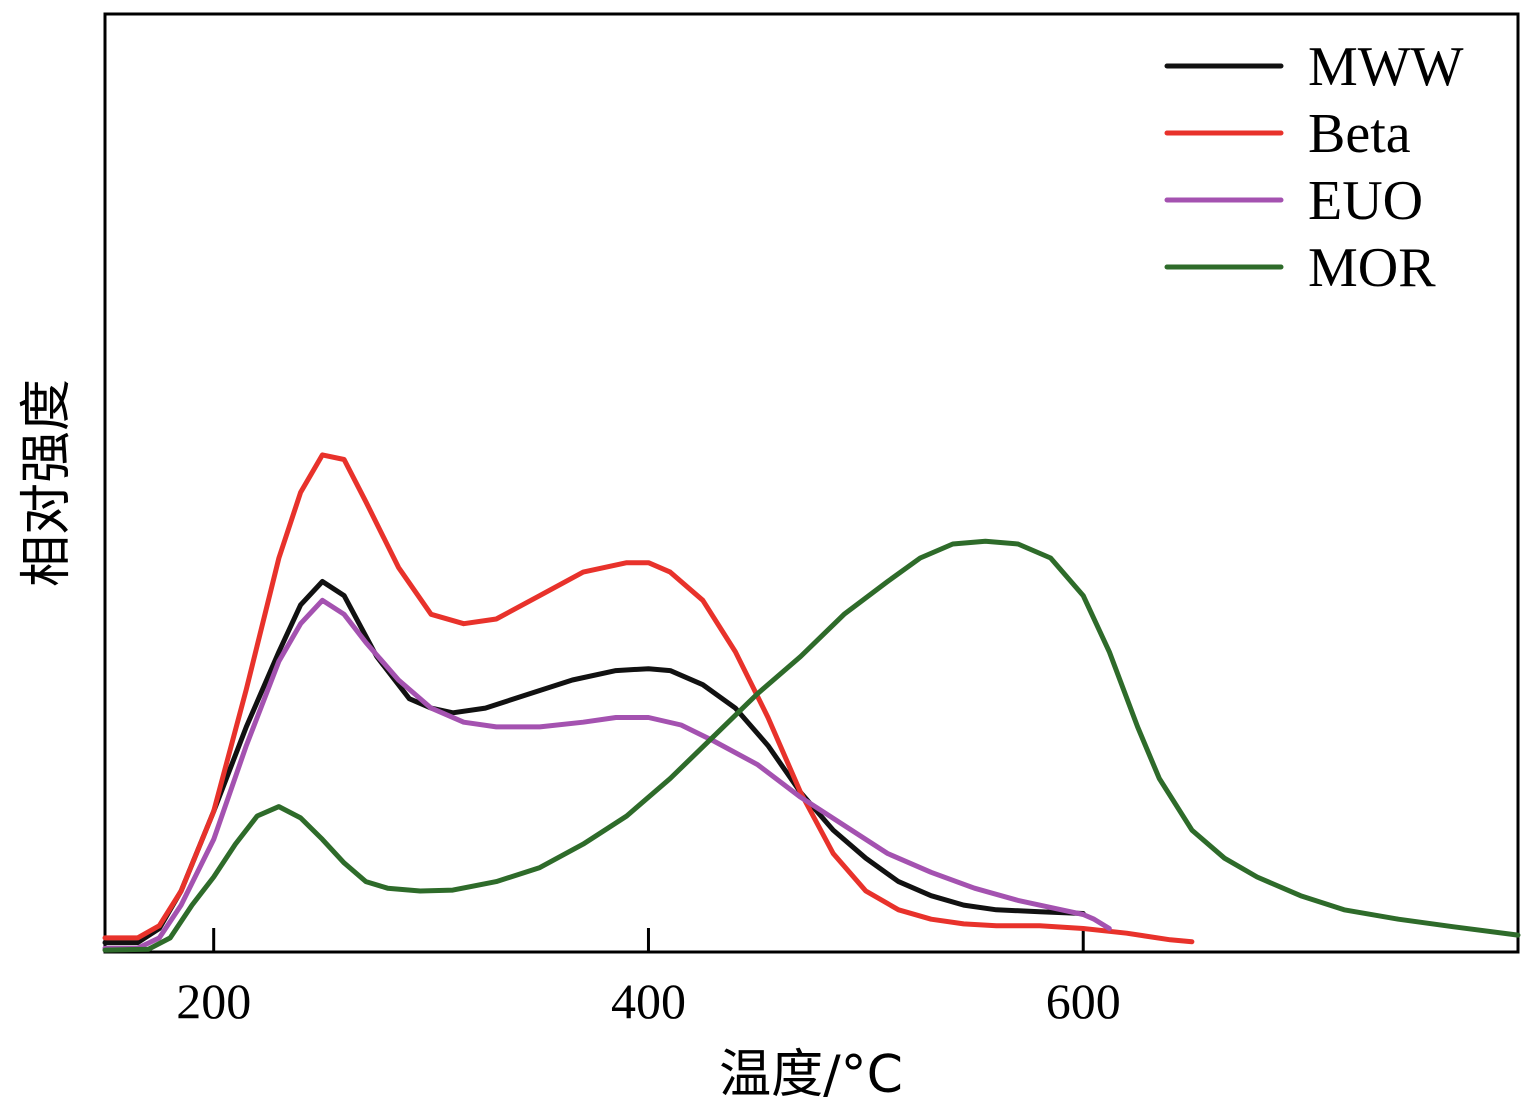  Describe the element at coordinates (213, 1001) in the screenshot. I see `x-tick-label-200: 200` at that location.